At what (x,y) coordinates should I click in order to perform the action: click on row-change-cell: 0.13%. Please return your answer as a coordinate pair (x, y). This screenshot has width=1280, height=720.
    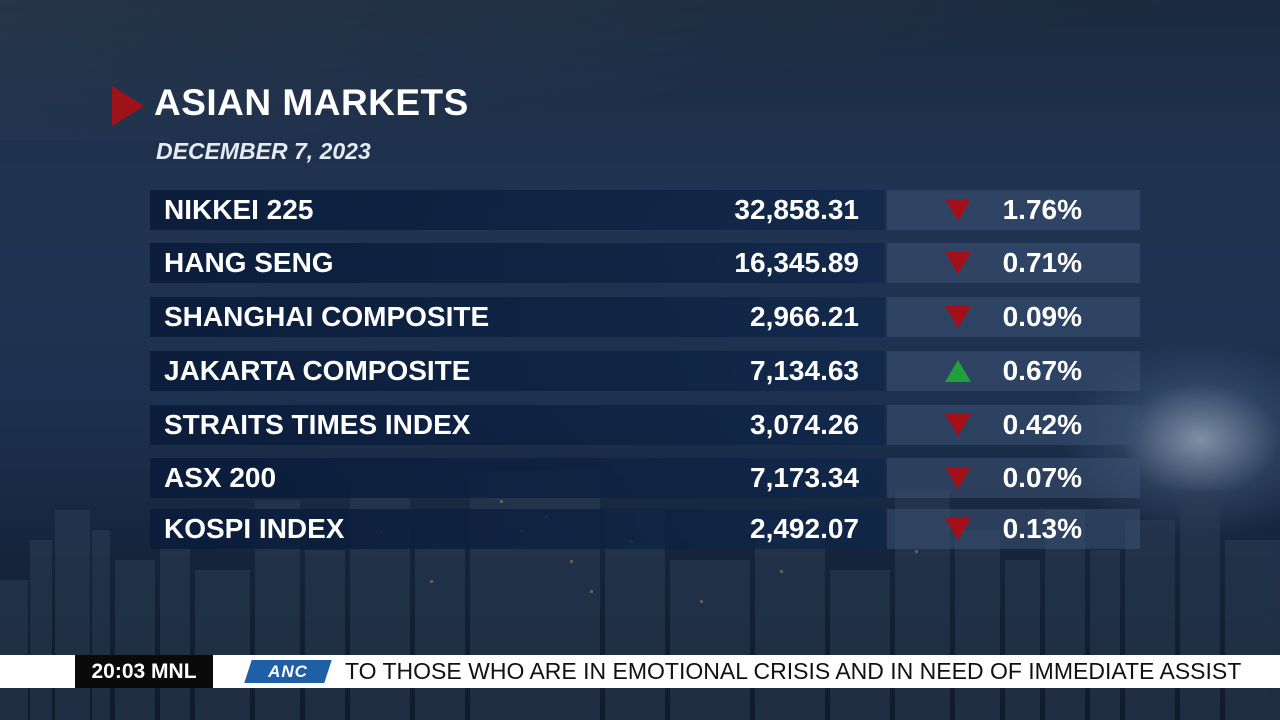
    Looking at the image, I should click on (1013, 529).